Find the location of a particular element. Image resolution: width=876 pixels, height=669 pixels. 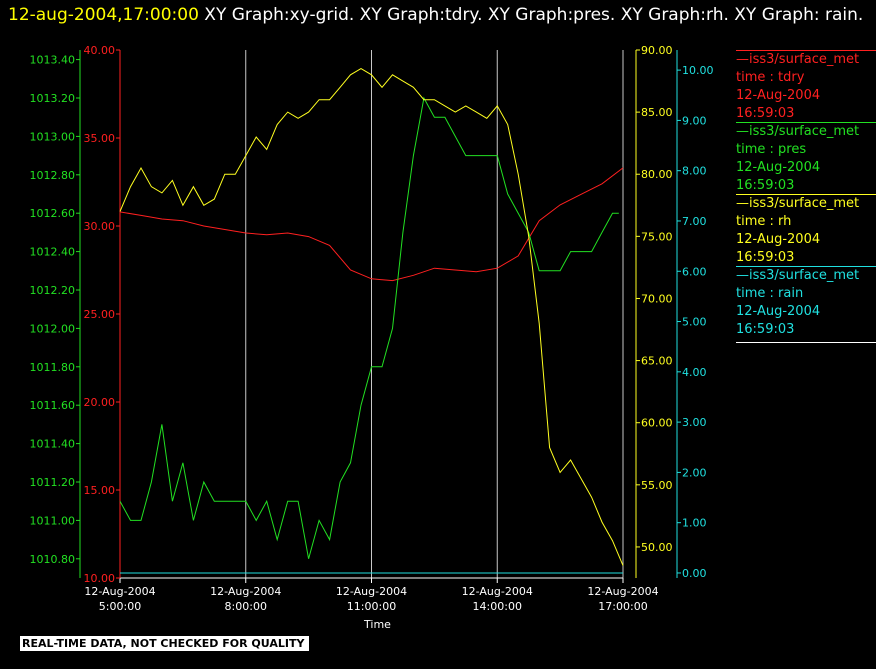

y-tick-label-rh: 60.00 is located at coordinates (657, 423).